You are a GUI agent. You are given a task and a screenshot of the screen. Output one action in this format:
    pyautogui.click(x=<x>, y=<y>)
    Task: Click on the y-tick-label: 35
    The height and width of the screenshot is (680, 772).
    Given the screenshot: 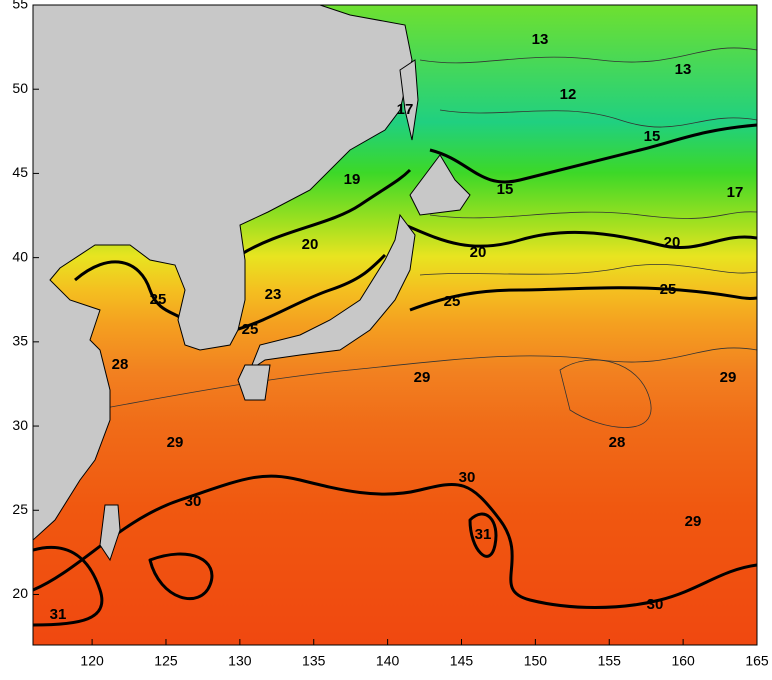 What is the action you would take?
    pyautogui.click(x=20, y=341)
    